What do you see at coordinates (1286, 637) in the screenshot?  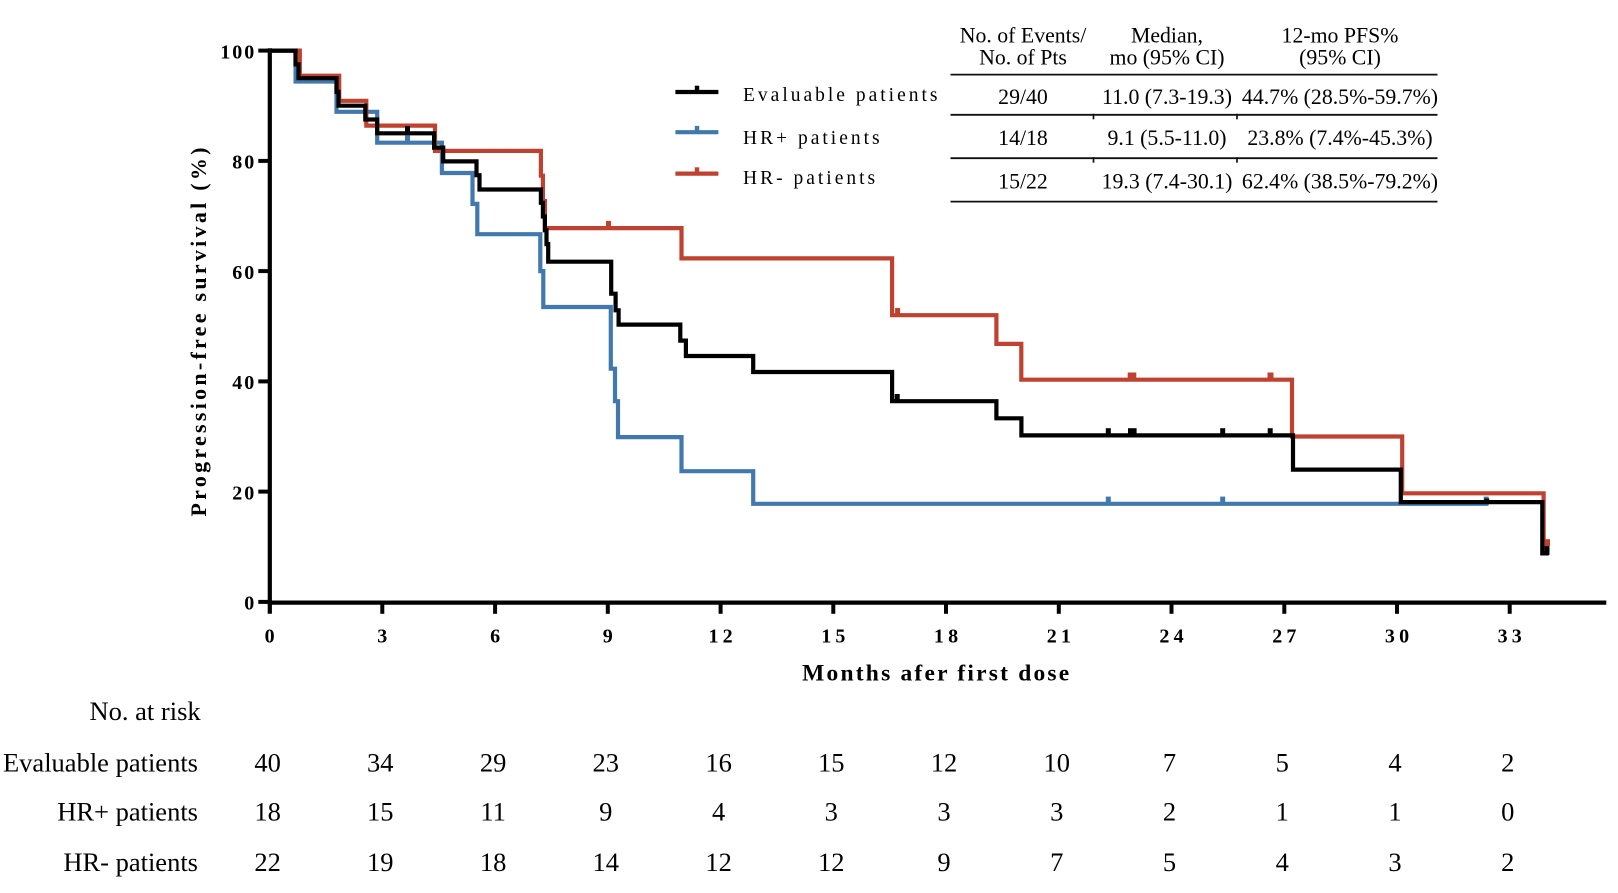 I see `svg-text: 27` at bounding box center [1286, 637].